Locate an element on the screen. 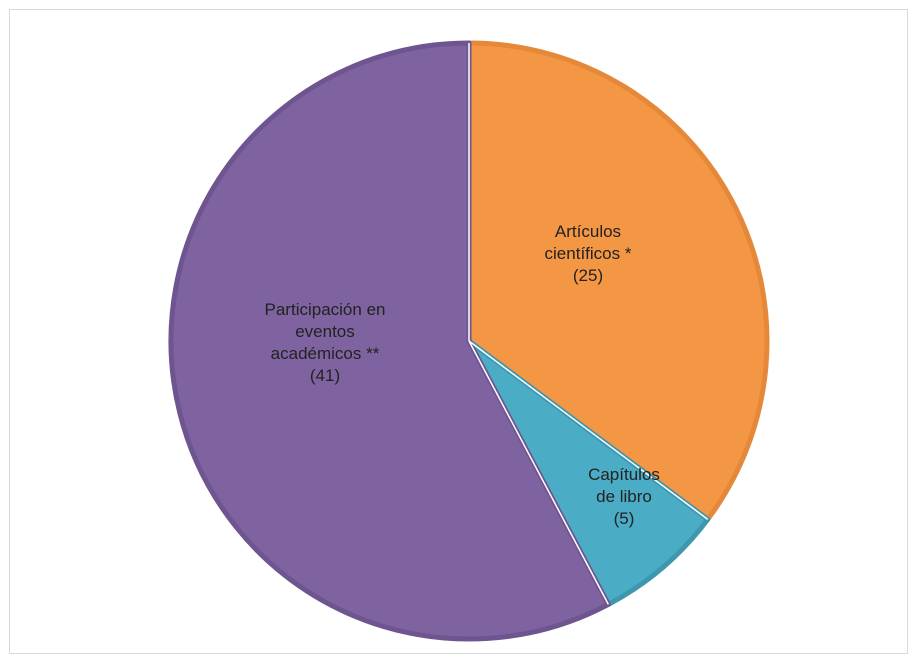  slice-label-line: (5) is located at coordinates (624, 518).